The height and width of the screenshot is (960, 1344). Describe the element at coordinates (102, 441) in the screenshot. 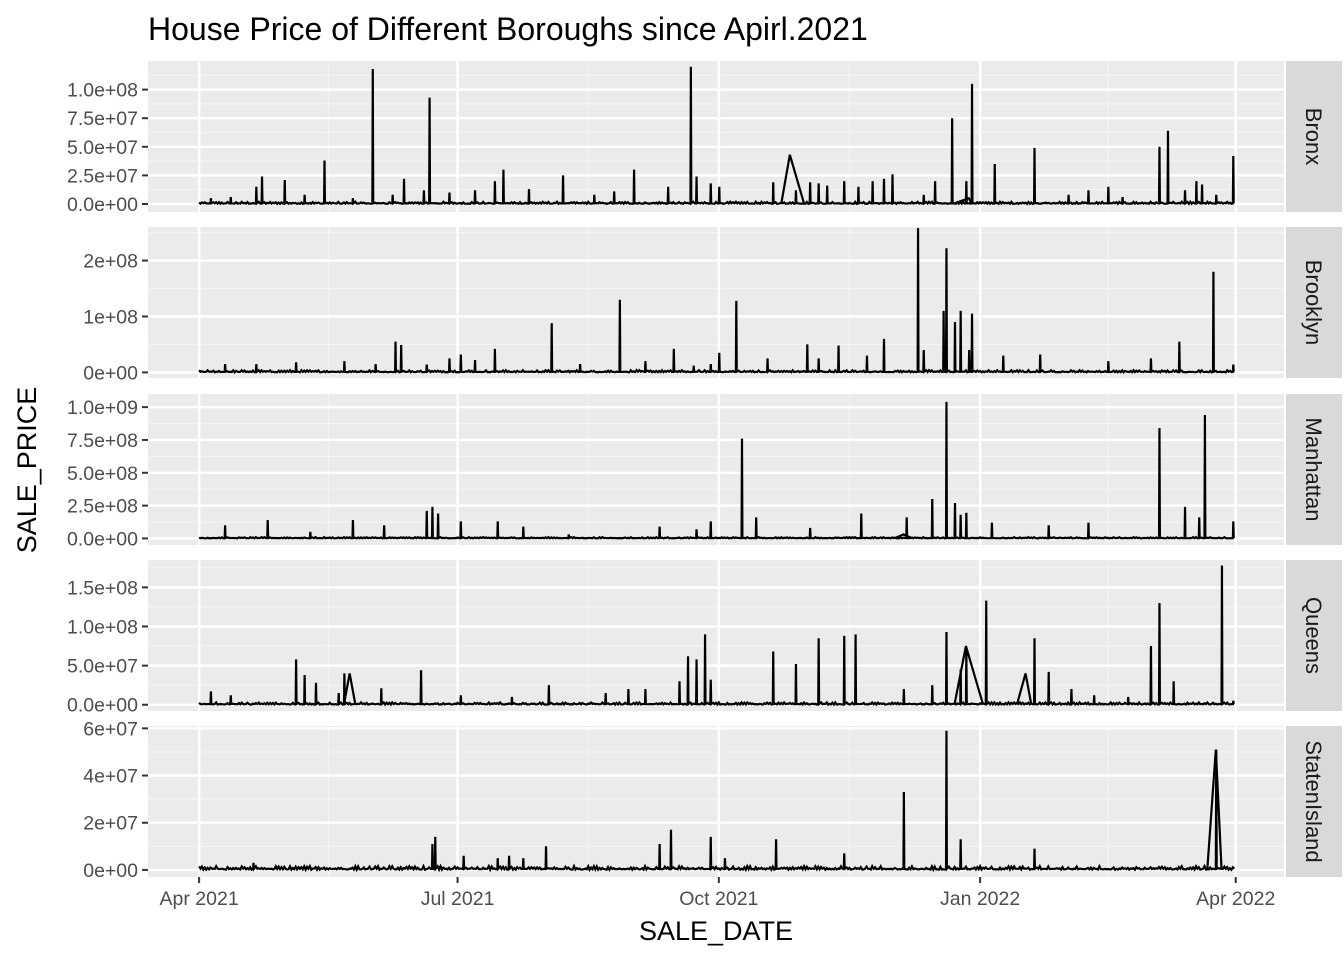

I see `y-tick-label: 7.5e+08` at that location.